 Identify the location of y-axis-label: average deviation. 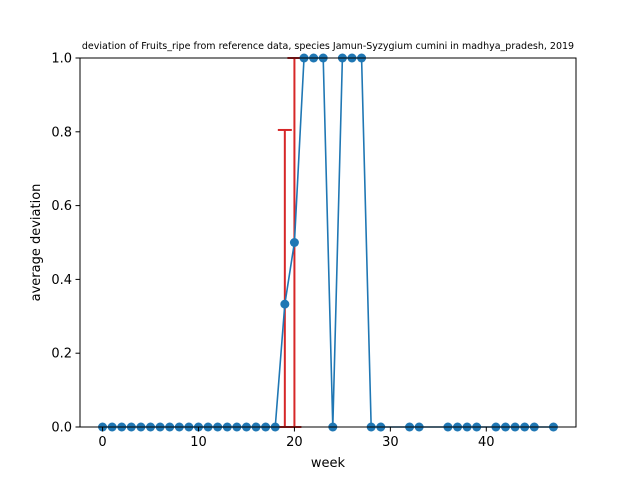
(36, 243).